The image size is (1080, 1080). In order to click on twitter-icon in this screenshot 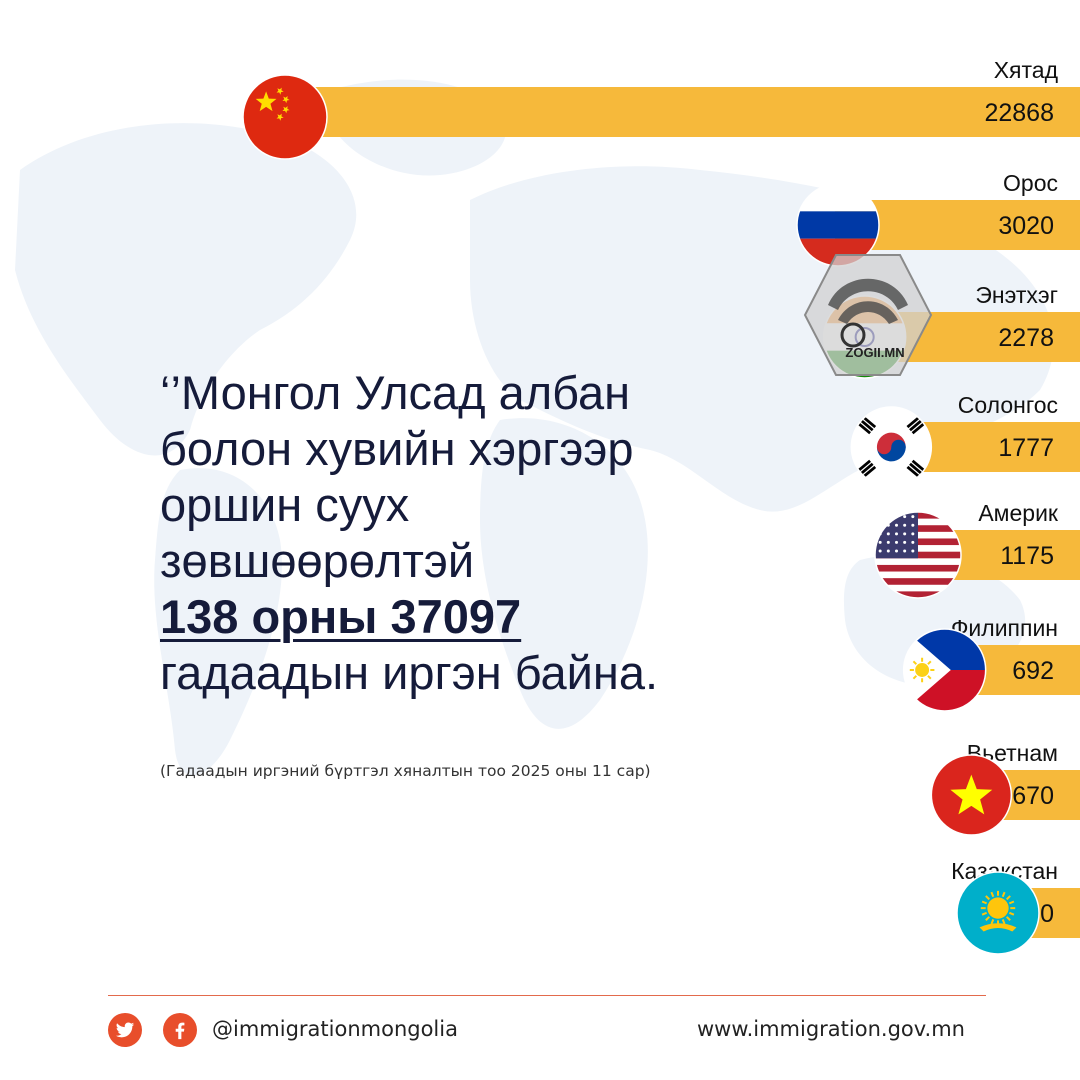, I will do `click(125, 1030)`.